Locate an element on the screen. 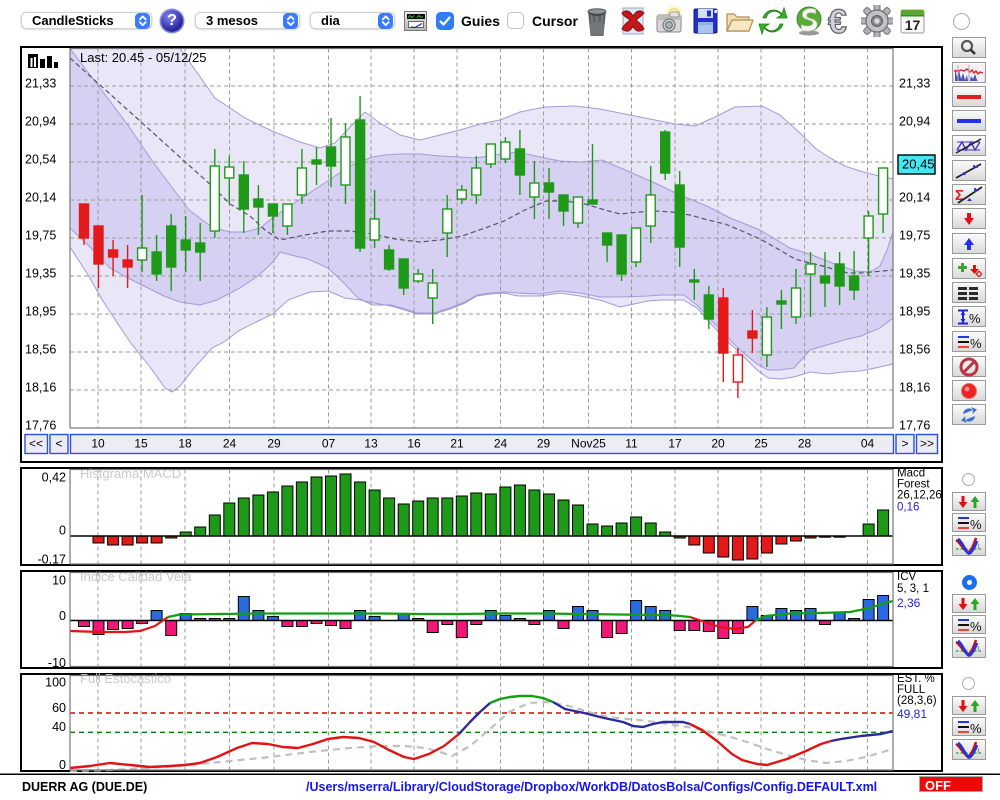 The image size is (1000, 800). svg-text: 16 is located at coordinates (414, 444).